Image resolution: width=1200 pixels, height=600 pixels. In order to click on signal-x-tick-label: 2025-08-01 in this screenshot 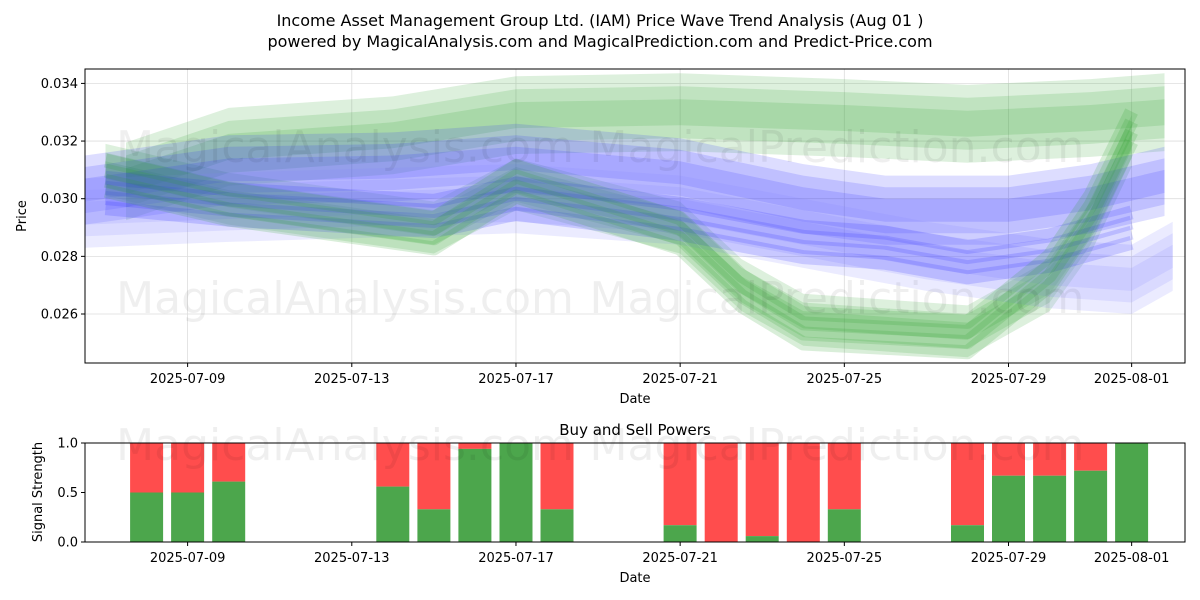, I will do `click(1132, 558)`.